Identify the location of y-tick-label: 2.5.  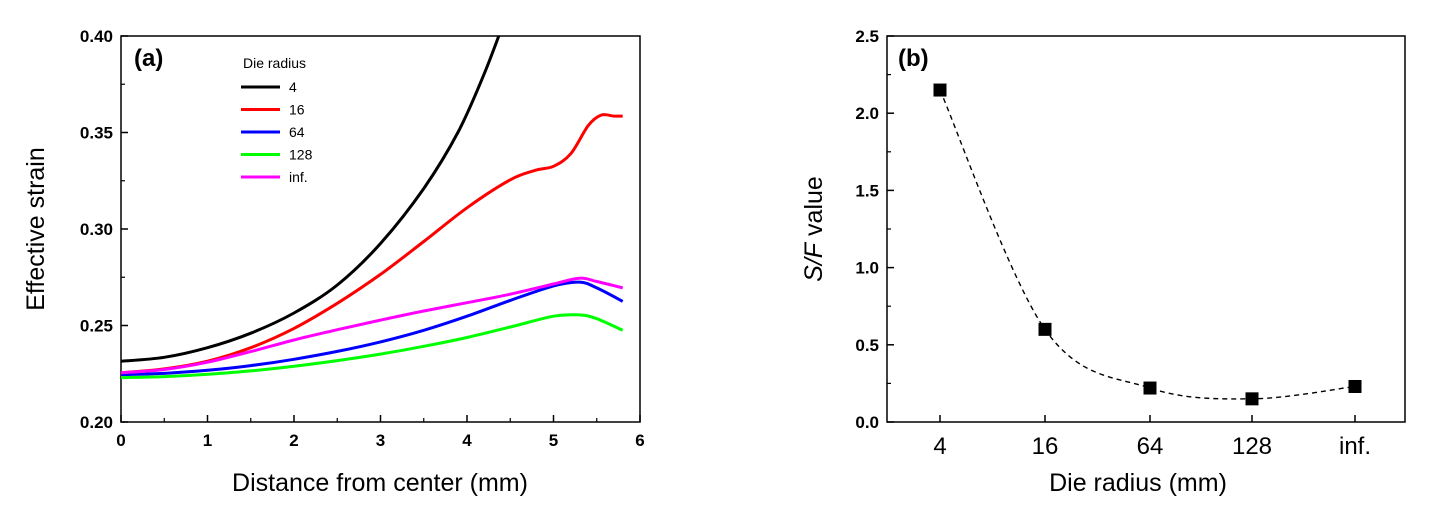
(867, 36).